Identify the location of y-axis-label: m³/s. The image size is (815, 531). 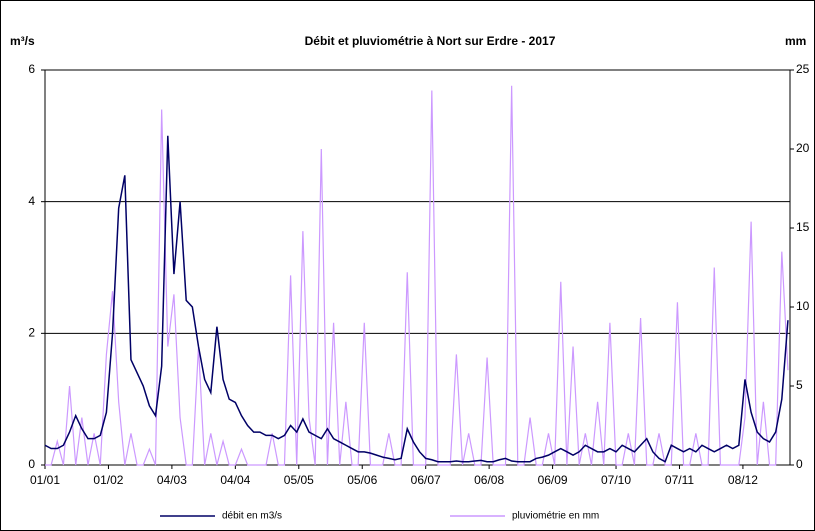
(22, 41).